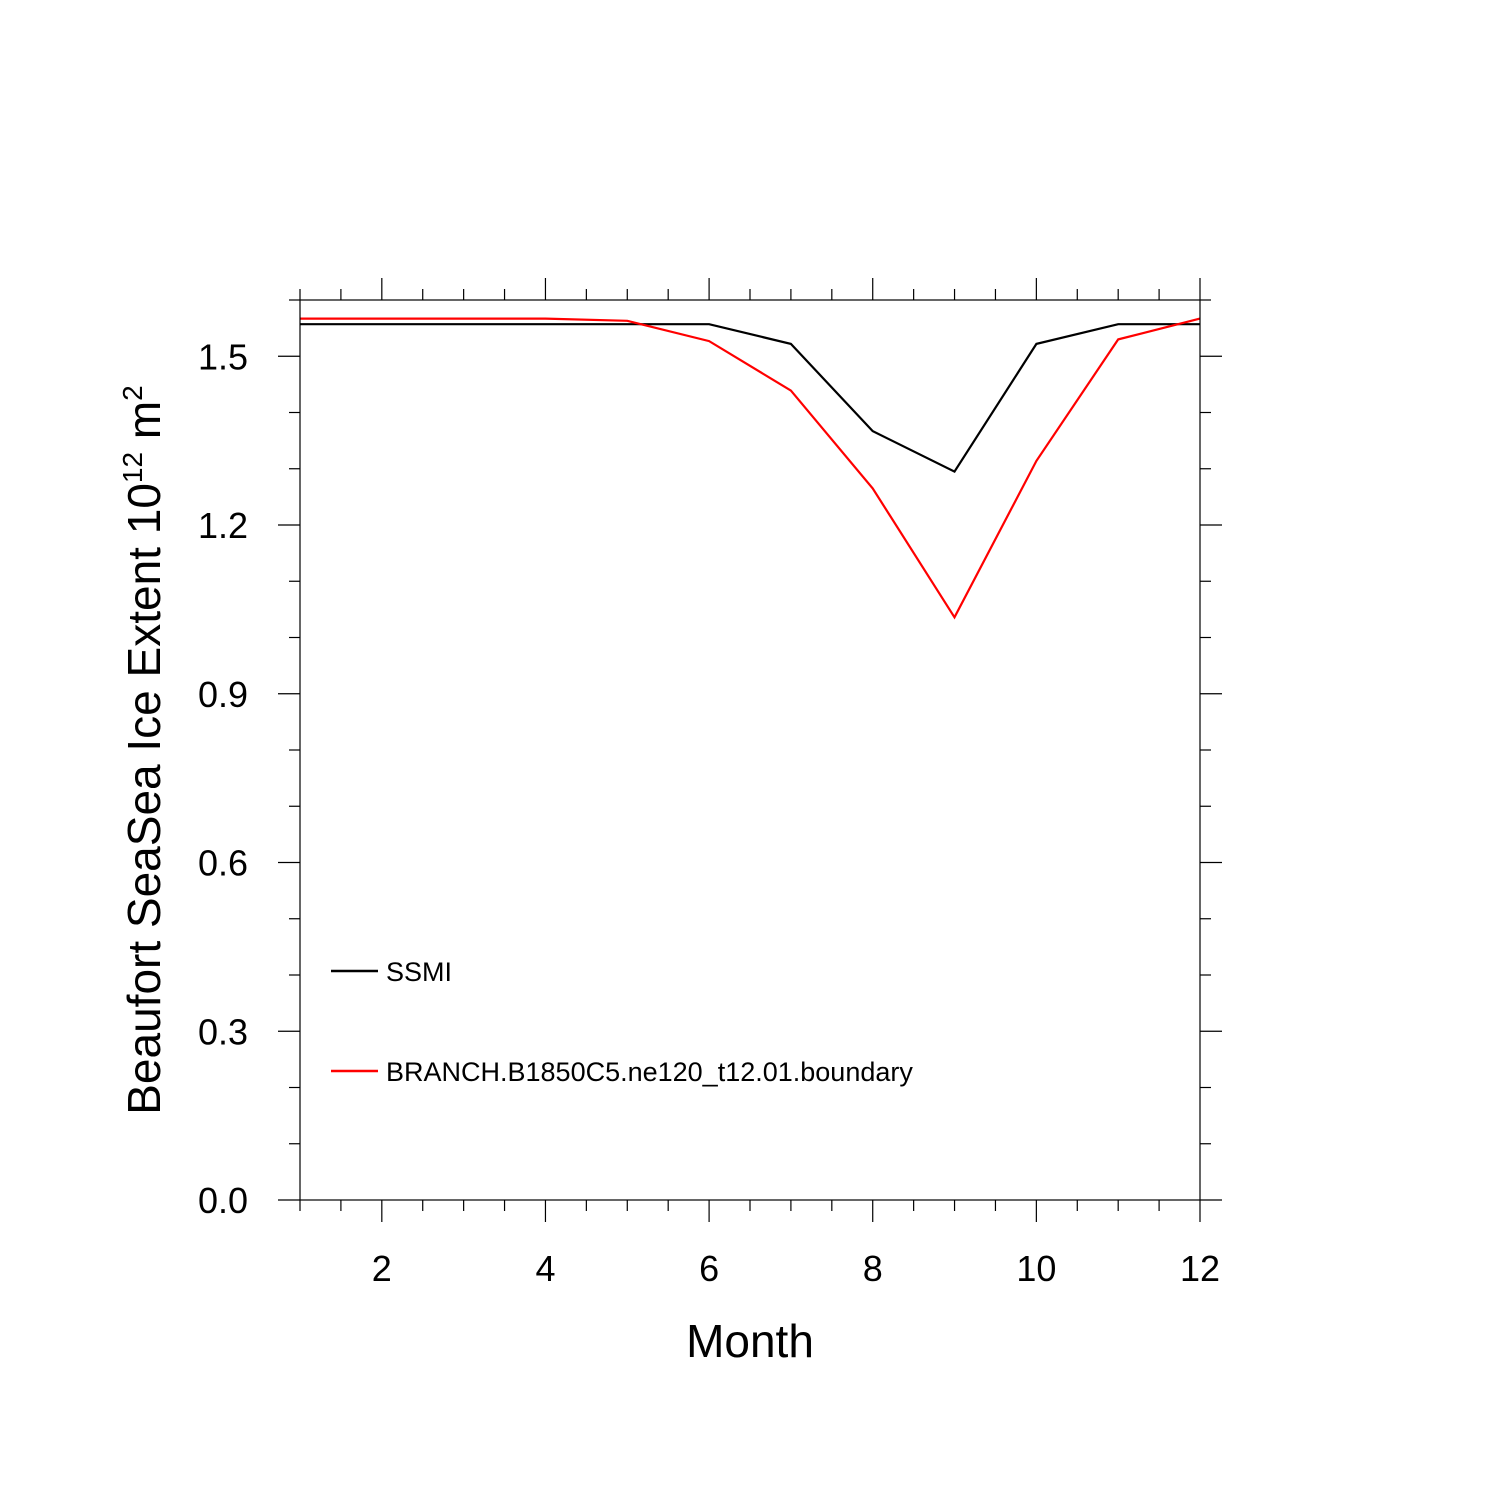  I want to click on legend-label-branch: BRANCH.B1850C5.ne120_t12.01.boundary, so click(649, 1072).